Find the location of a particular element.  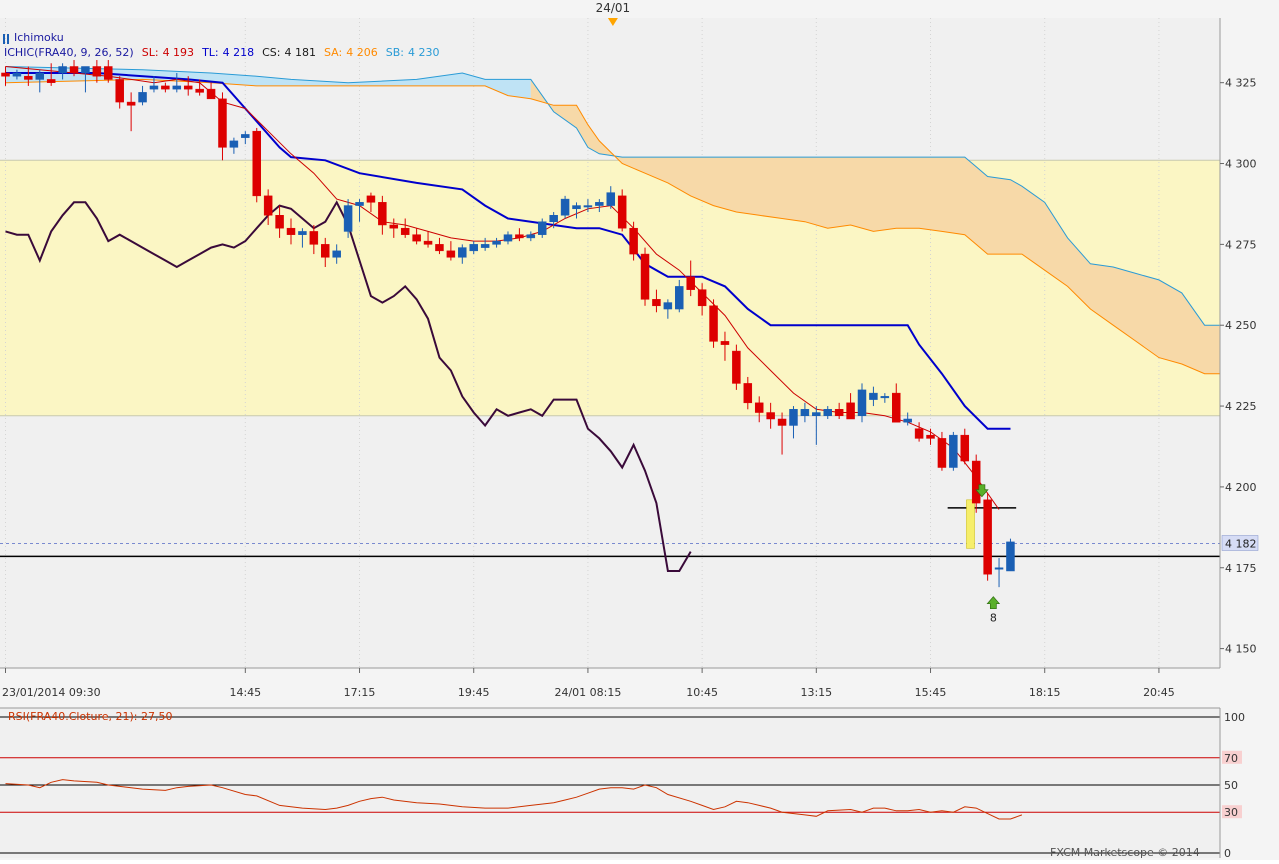

time-tick-label: 15:45 is located at coordinates (931, 692).